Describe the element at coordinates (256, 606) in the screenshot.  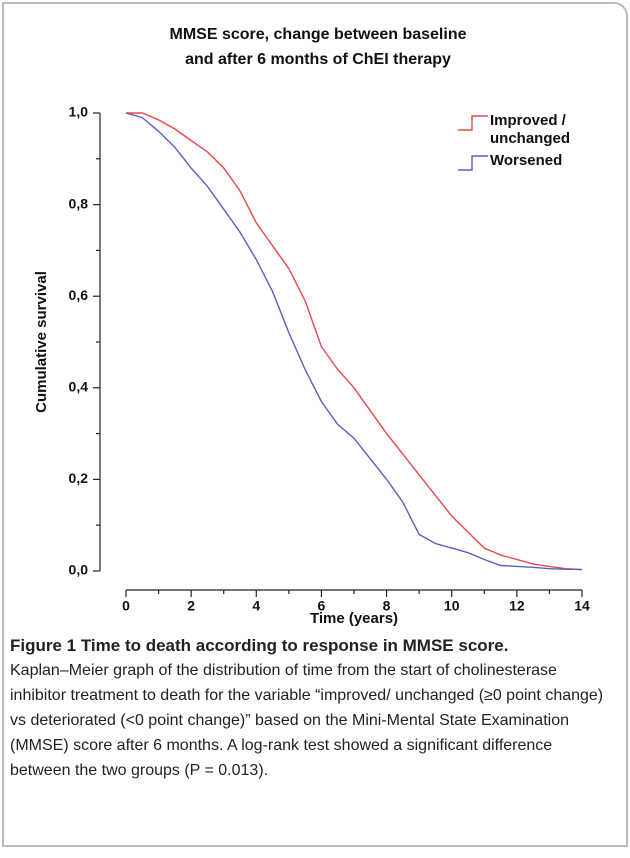
I see `x-tick-label: 4` at that location.